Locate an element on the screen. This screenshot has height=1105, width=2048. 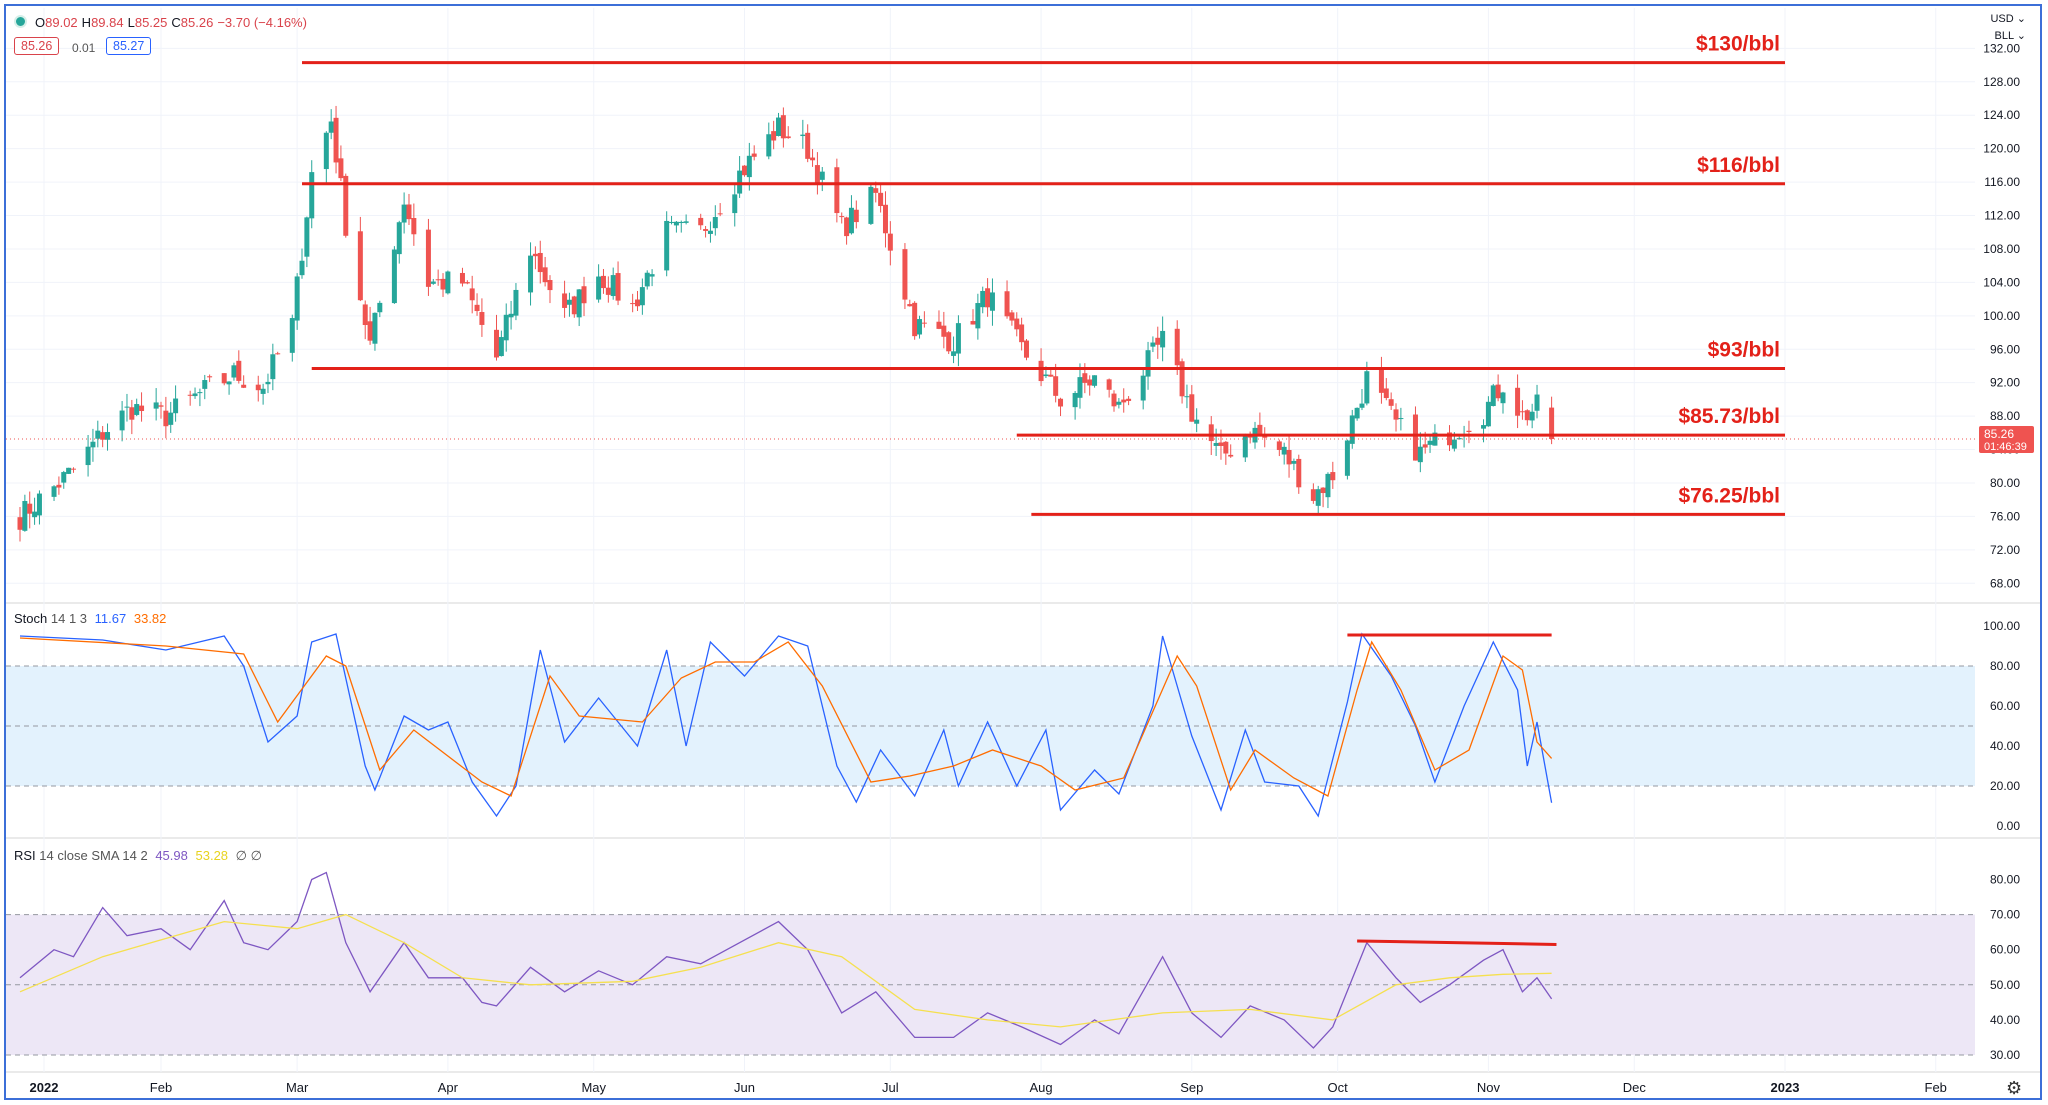
price-axis-label: 76.00 is located at coordinates (2005, 516).